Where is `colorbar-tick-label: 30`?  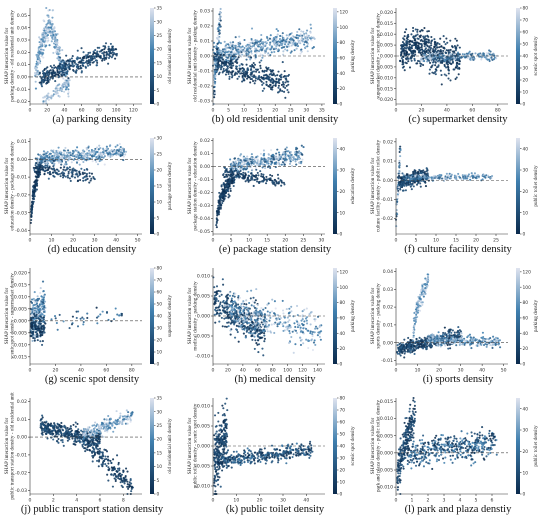 colorbar-tick-label: 30 is located at coordinates (526, 69).